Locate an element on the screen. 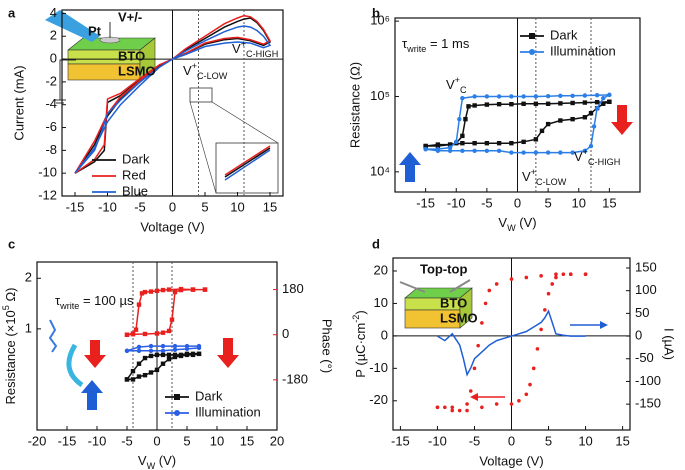 This screenshot has width=685, height=470. text-part: τ is located at coordinates (405, 43).